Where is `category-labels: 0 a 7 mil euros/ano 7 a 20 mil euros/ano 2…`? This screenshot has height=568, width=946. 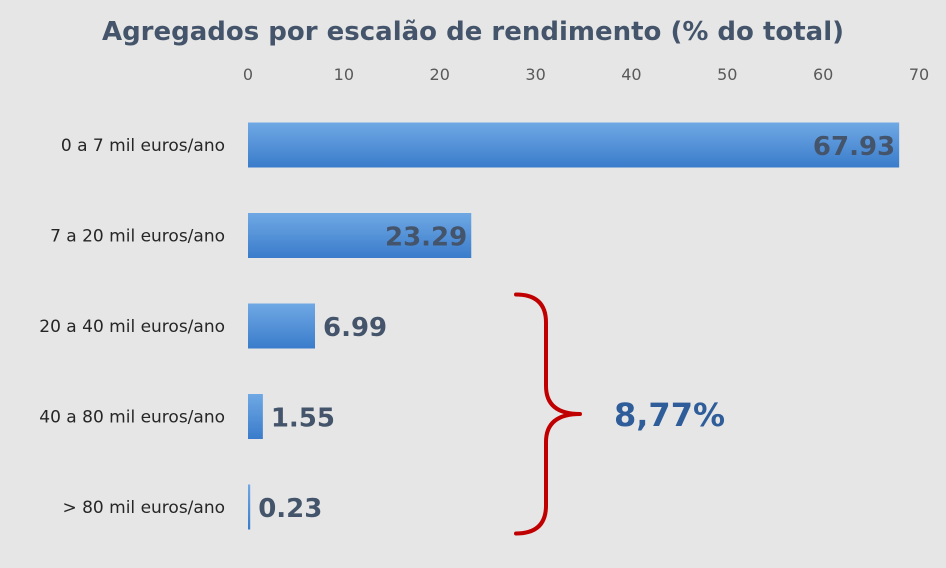 category-labels: 0 a 7 mil euros/ano 7 a 20 mil euros/ano 2… is located at coordinates (132, 327).